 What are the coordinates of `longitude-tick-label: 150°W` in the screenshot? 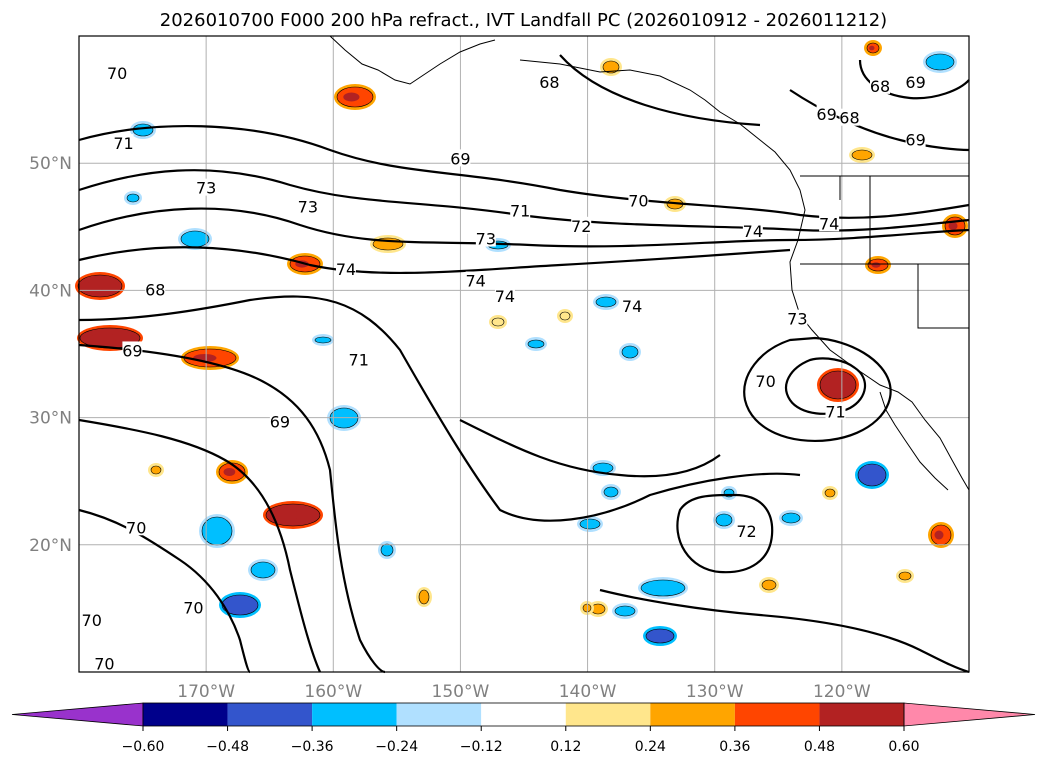 It's located at (461, 692).